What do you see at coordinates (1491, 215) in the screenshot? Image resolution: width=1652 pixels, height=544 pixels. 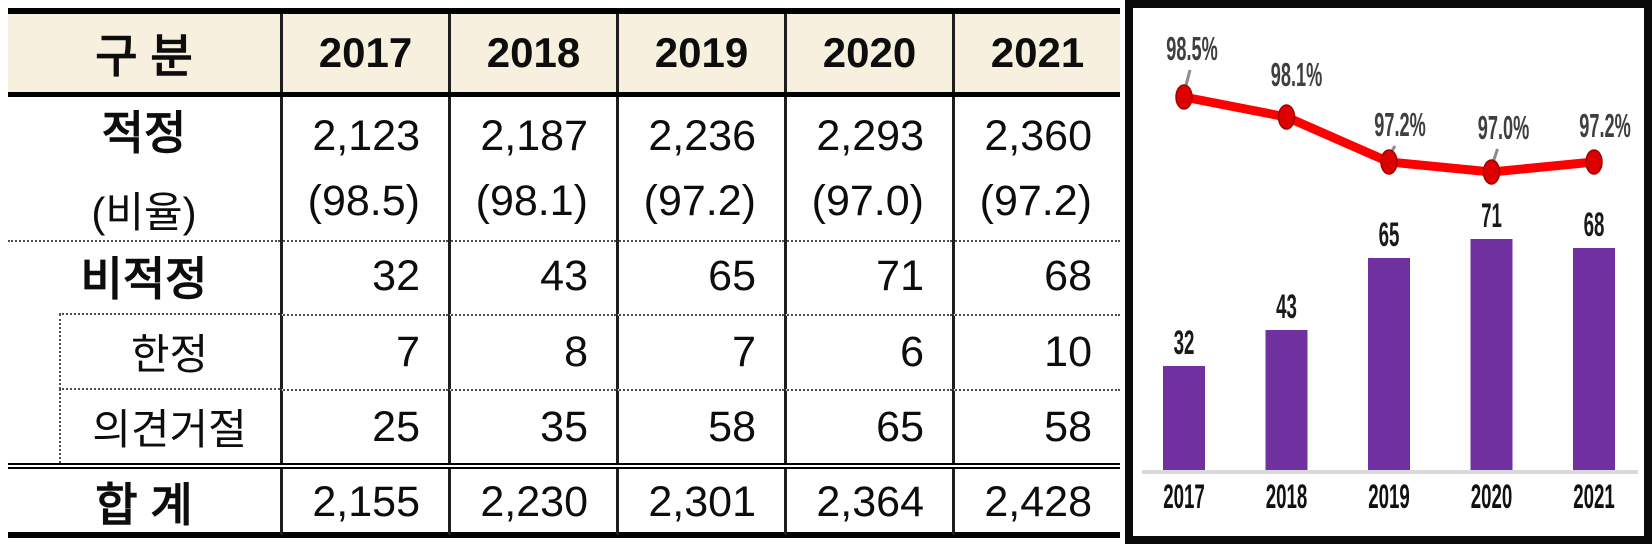 I see `bar-value-label: 71` at bounding box center [1491, 215].